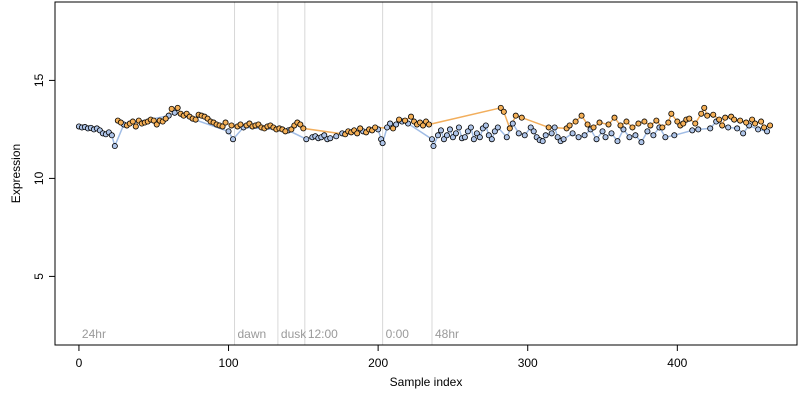 The image size is (800, 400). Describe the element at coordinates (528, 363) in the screenshot. I see `x-tick-label-3: 300` at that location.